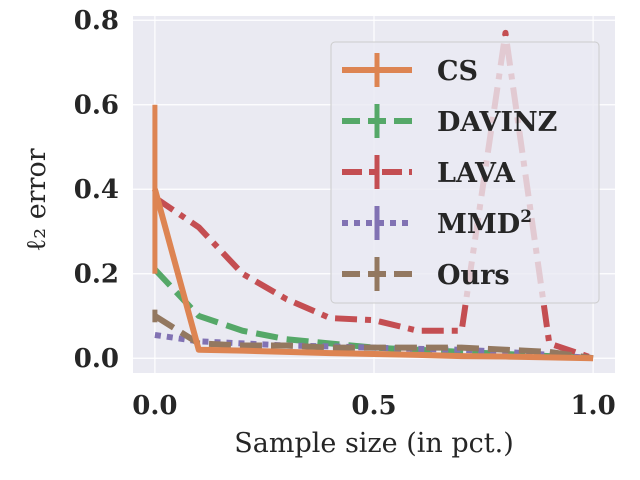 The width and height of the screenshot is (640, 480). What do you see at coordinates (373, 443) in the screenshot?
I see `x-axis-label: Sample size (in pct.)` at bounding box center [373, 443].